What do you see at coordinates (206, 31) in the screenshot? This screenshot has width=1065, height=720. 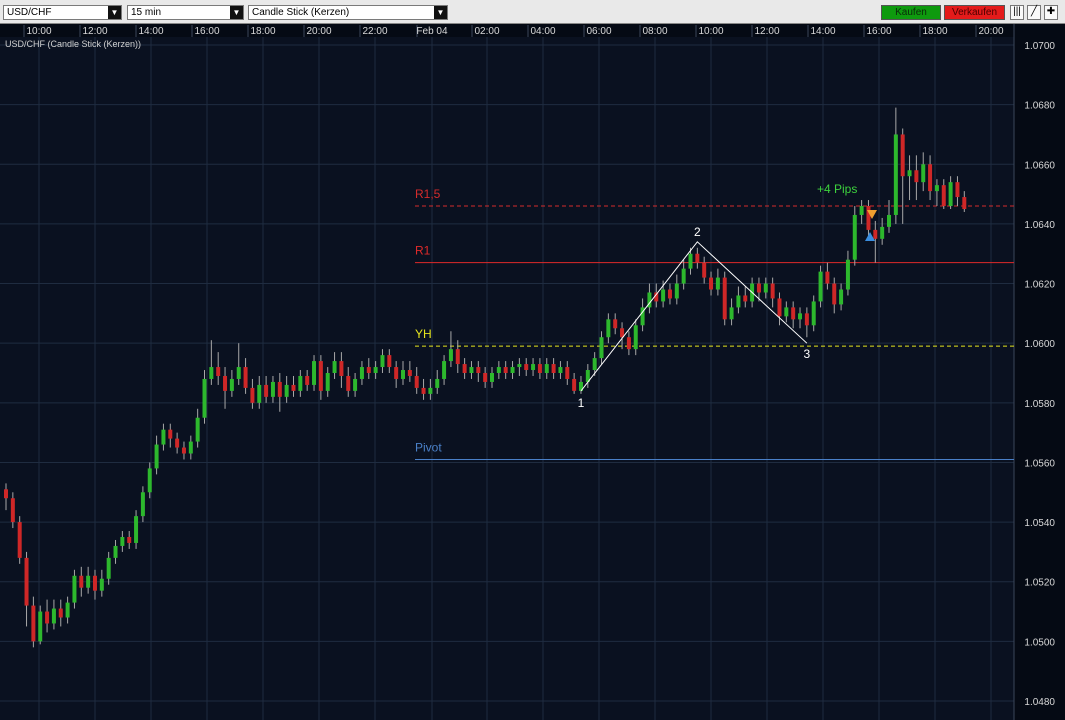 I see `time-tick-label: 16:00` at bounding box center [206, 31].